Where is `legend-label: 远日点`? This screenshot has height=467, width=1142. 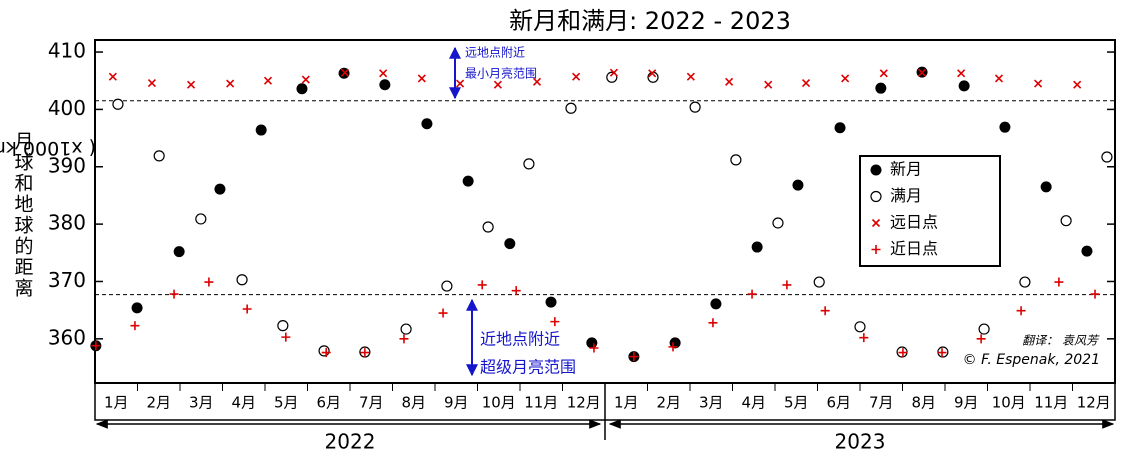
legend-label: 远日点 is located at coordinates (914, 222).